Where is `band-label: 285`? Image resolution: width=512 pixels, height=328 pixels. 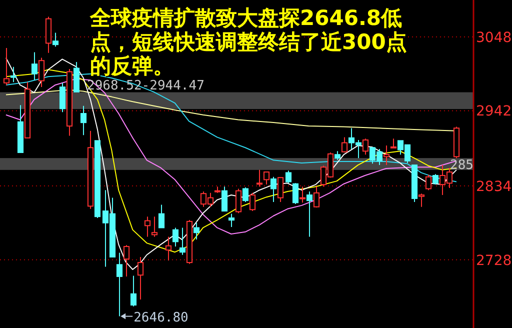 band-label: 285 is located at coordinates (462, 165).